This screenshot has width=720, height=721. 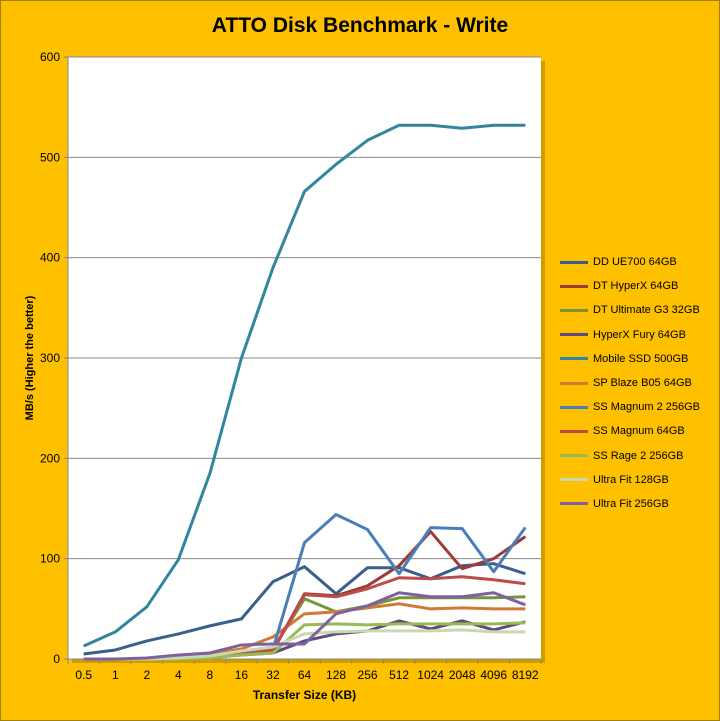 What do you see at coordinates (50, 358) in the screenshot?
I see `y-tick-label: 300` at bounding box center [50, 358].